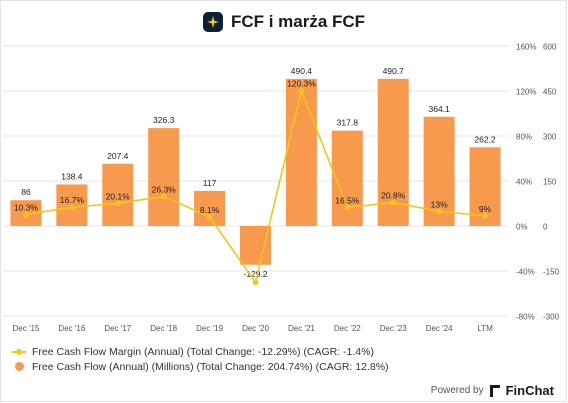  Describe the element at coordinates (298, 21) in the screenshot. I see `chart-title: FCF i marża FCF` at that location.